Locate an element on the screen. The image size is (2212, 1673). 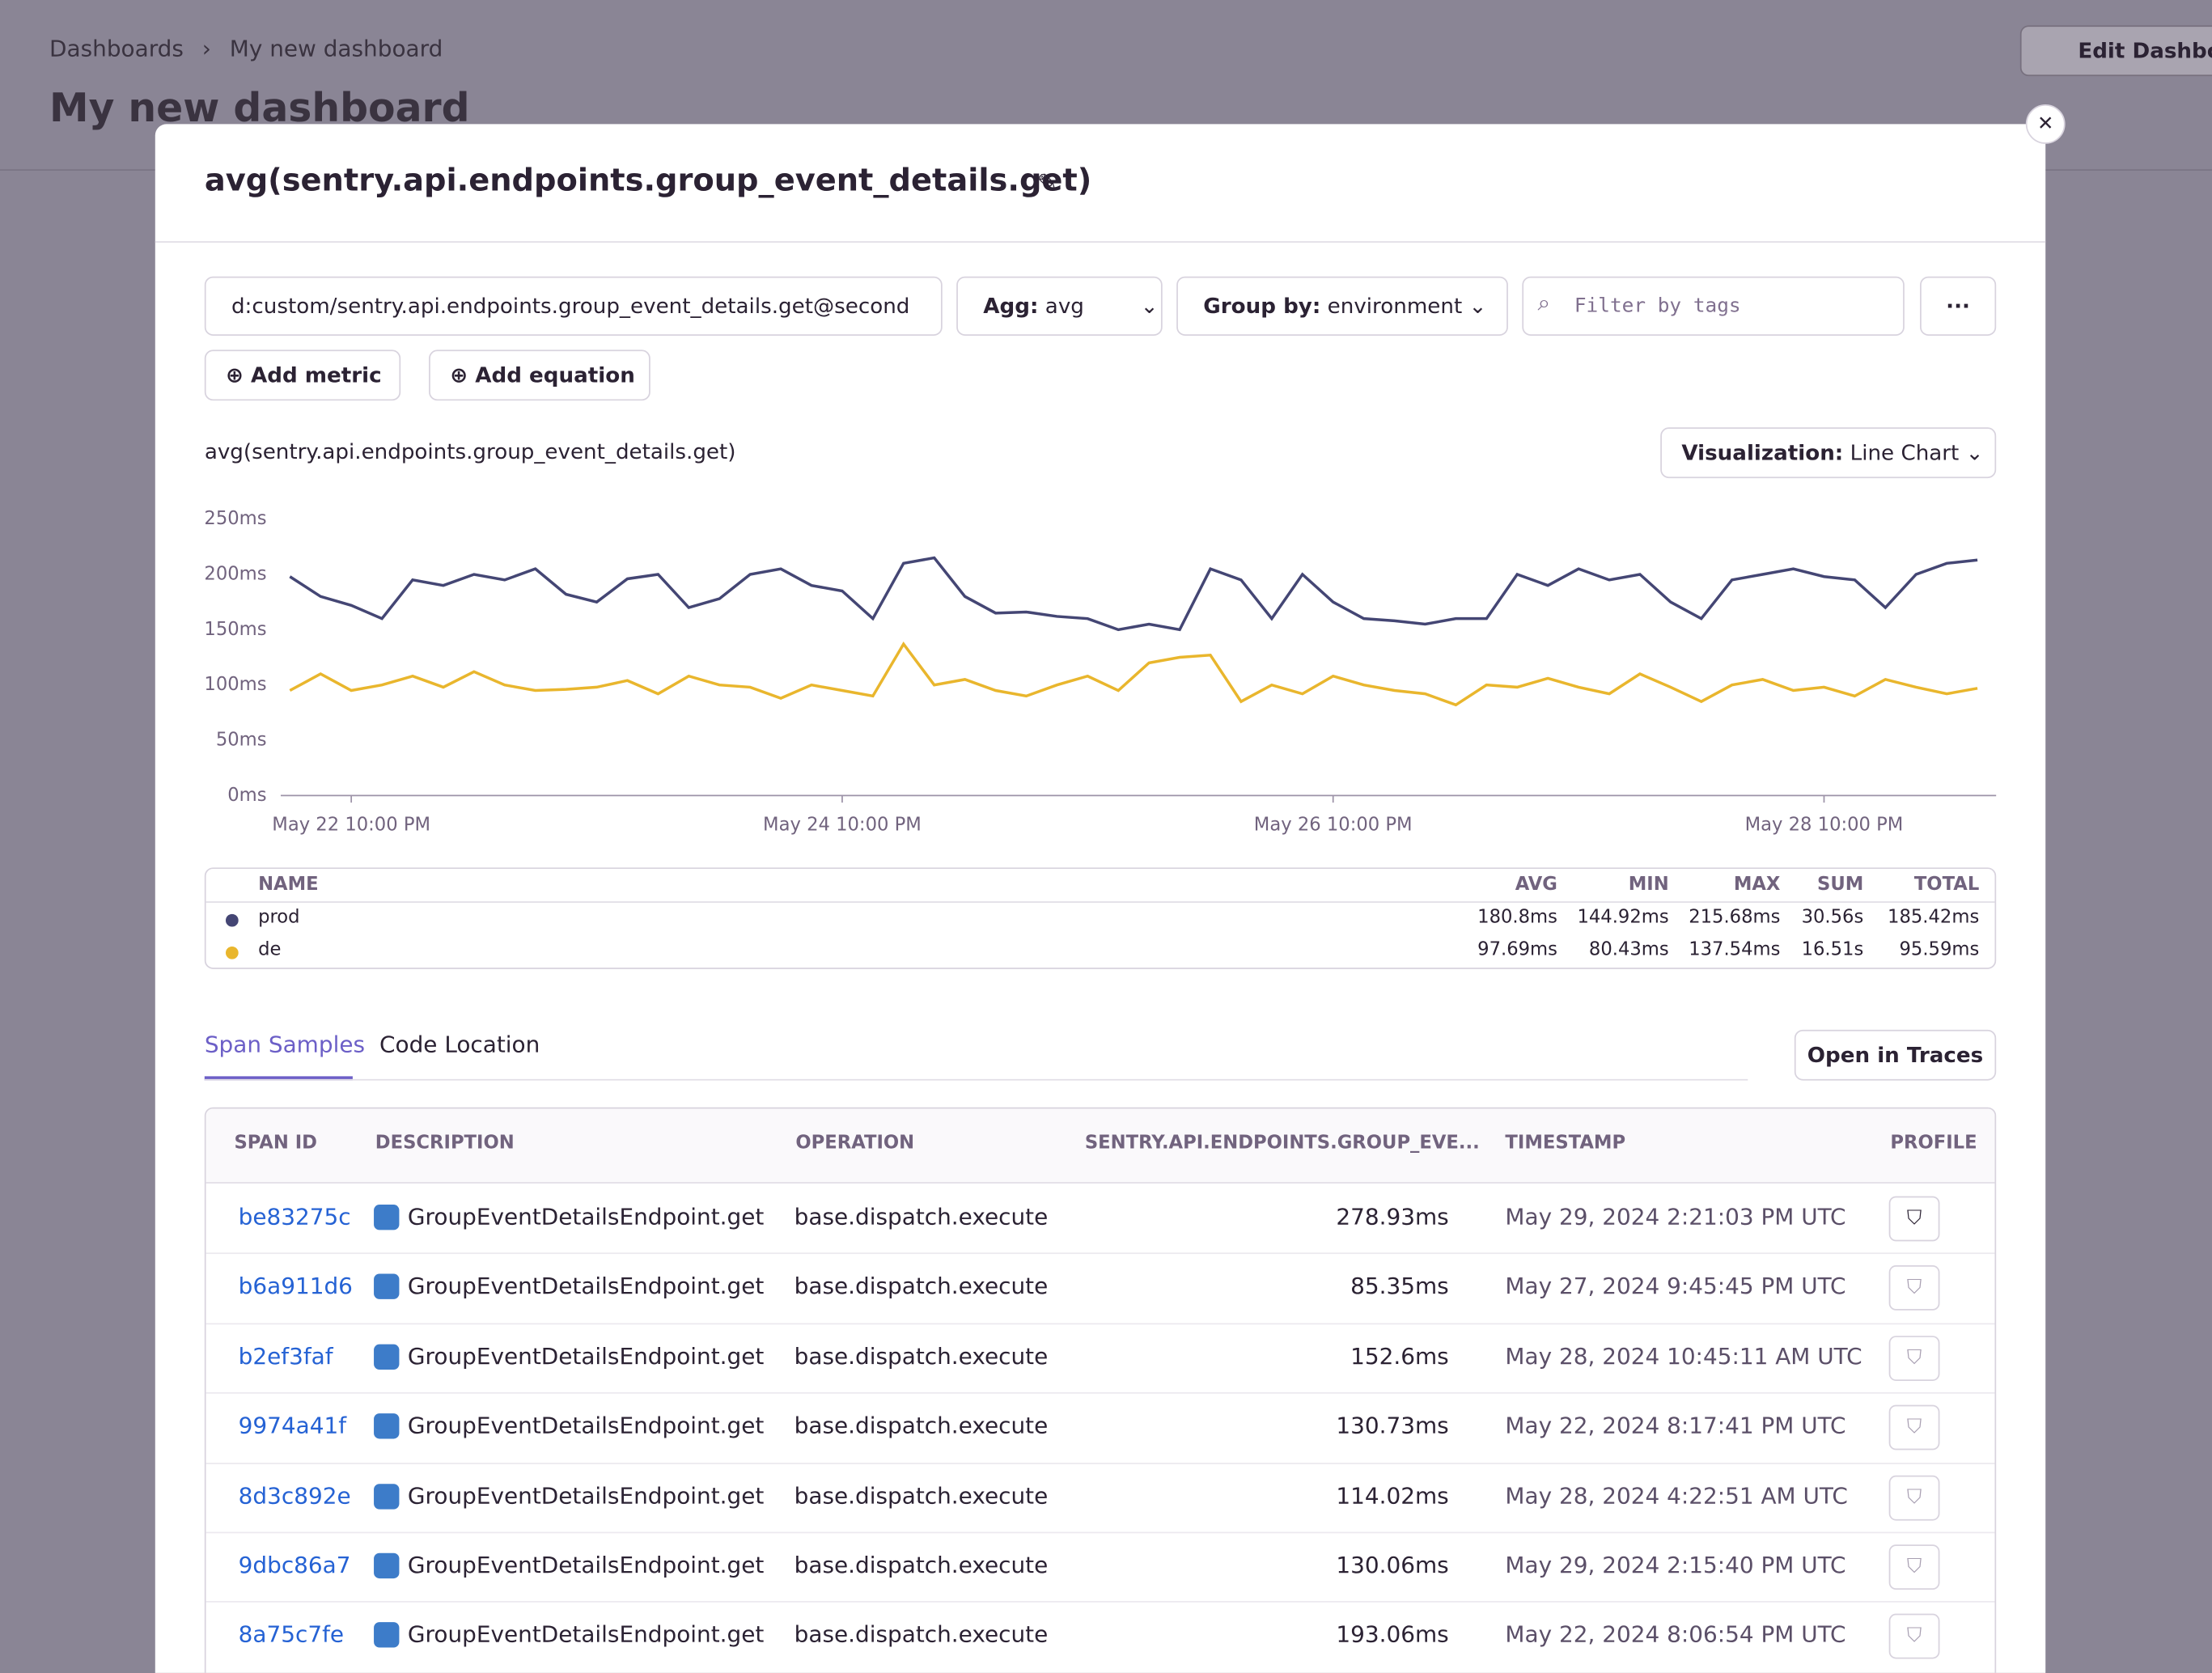
value: avg is located at coordinates (1064, 306).